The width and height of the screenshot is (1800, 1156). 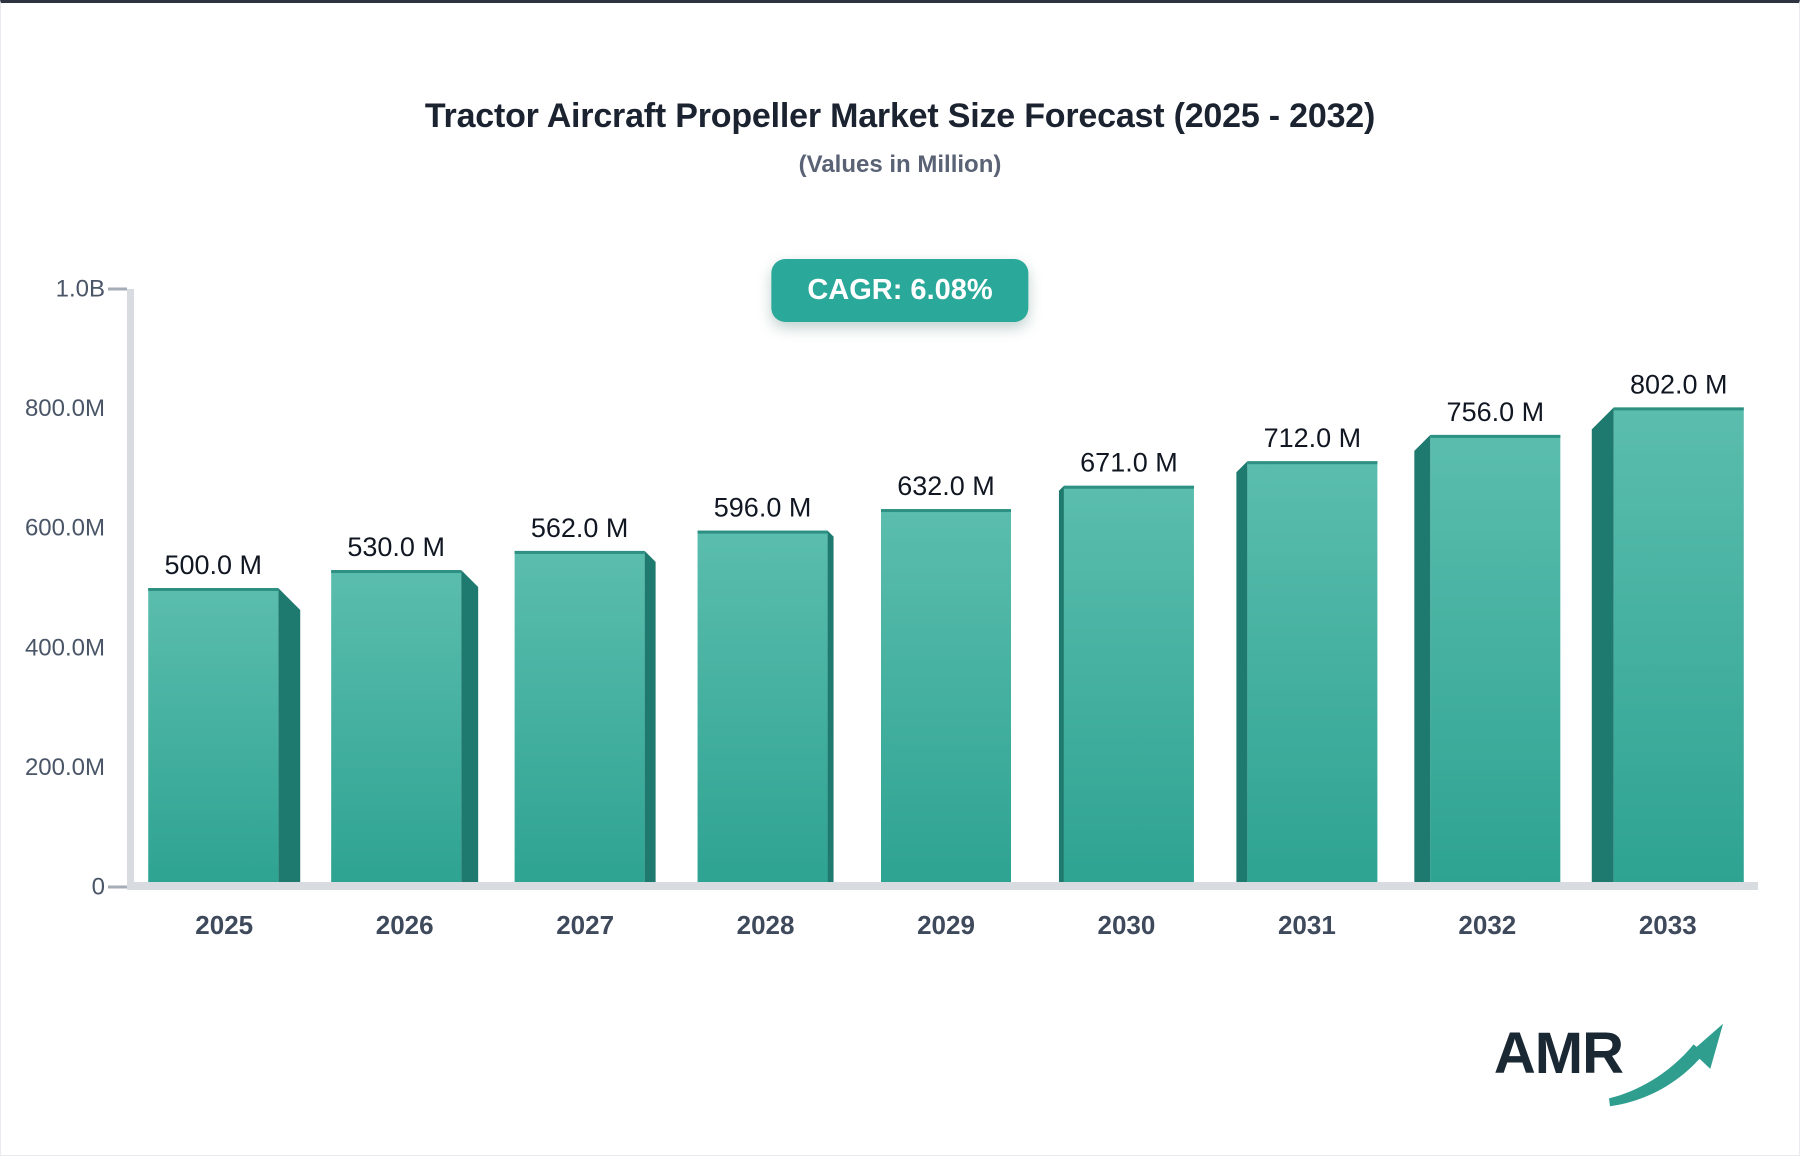 I want to click on bar-value-label: 596.0 M, so click(x=763, y=508).